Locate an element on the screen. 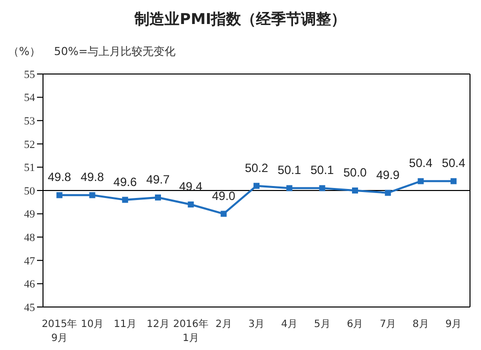  y-tick-label: 51 is located at coordinates (29, 168).